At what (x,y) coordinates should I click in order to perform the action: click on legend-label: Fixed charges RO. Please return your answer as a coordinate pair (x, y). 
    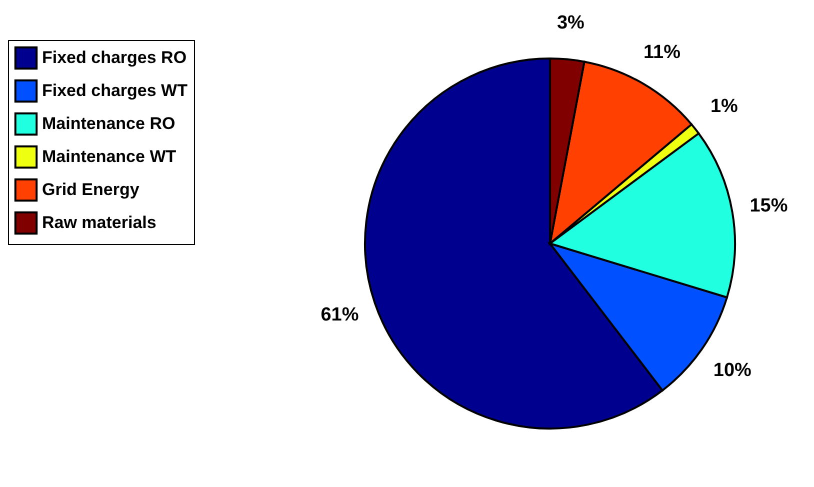
    Looking at the image, I should click on (114, 57).